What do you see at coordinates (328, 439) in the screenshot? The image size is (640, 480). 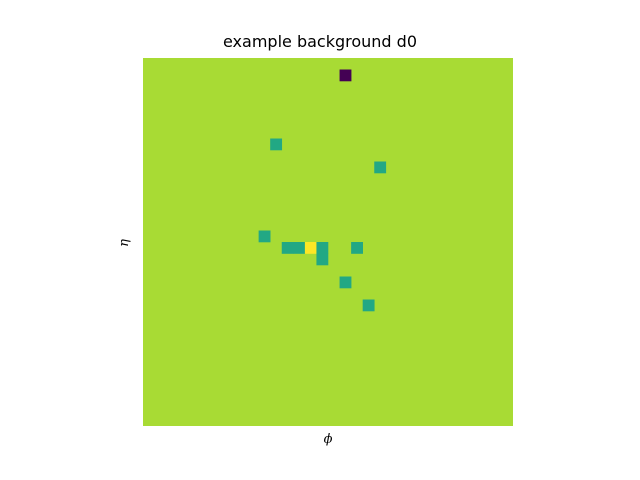 I see `x-axis-label: ϕ` at bounding box center [328, 439].